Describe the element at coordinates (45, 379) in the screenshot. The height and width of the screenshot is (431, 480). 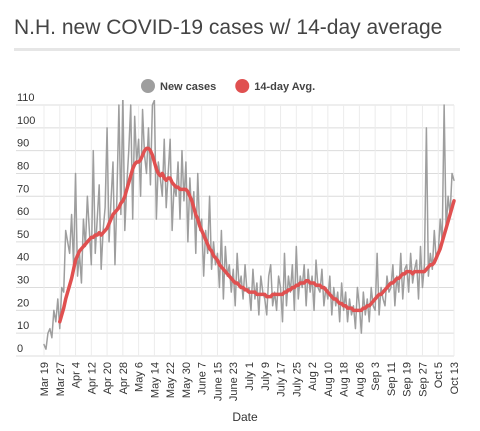
I see `x-tick-label: Mar 19` at that location.